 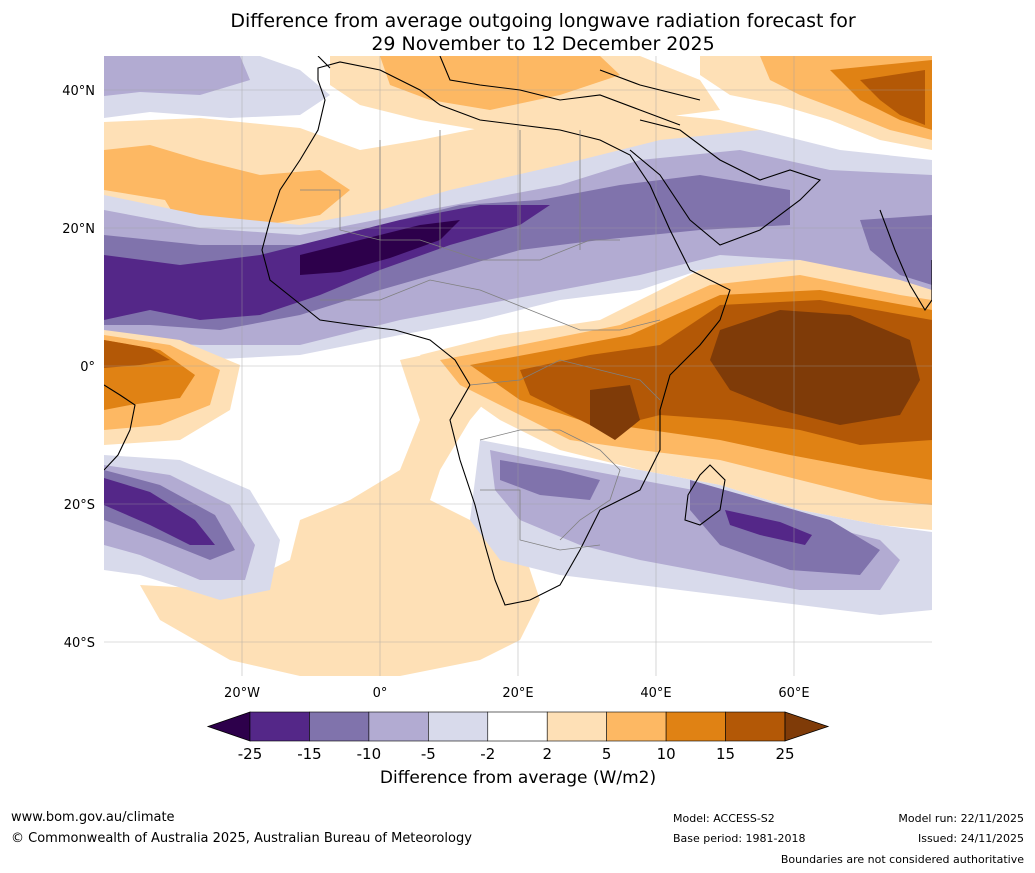 What do you see at coordinates (227, 186) in the screenshot?
I see `contour-pos-mid-sahara` at bounding box center [227, 186].